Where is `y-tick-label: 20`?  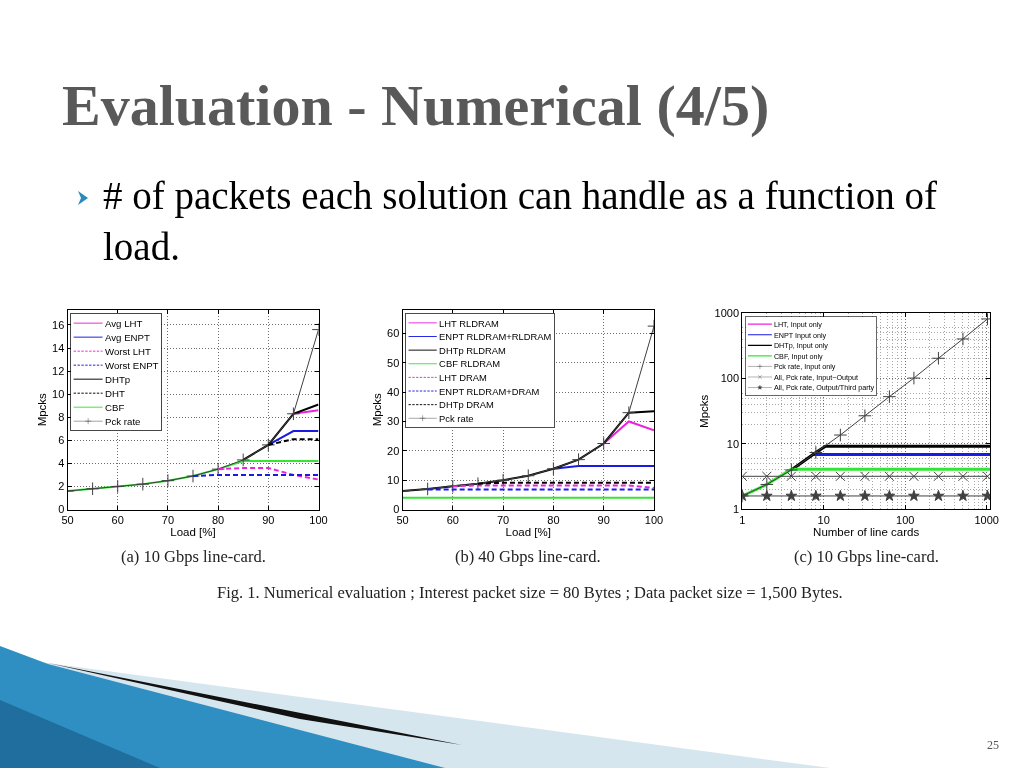
y-tick-label: 20 is located at coordinates (393, 450).